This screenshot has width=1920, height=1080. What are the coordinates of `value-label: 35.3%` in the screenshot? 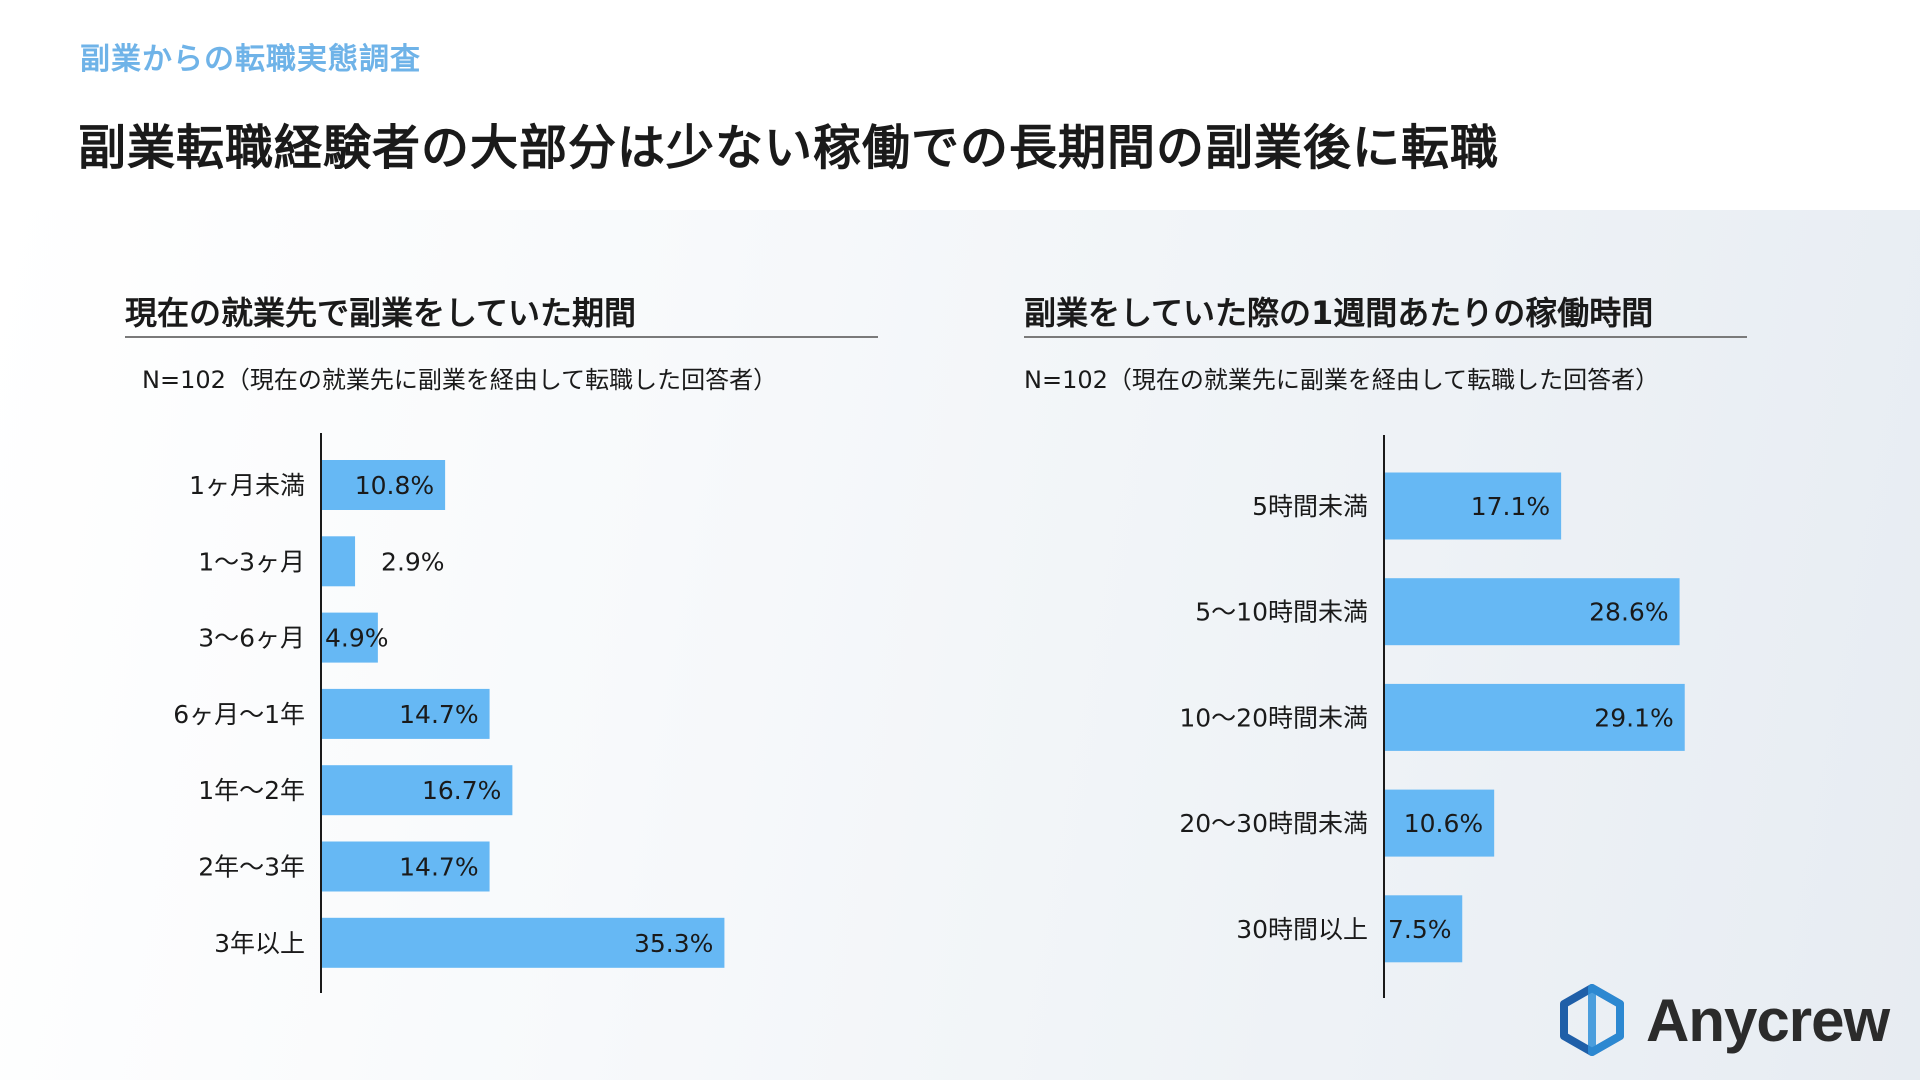 It's located at (673, 943).